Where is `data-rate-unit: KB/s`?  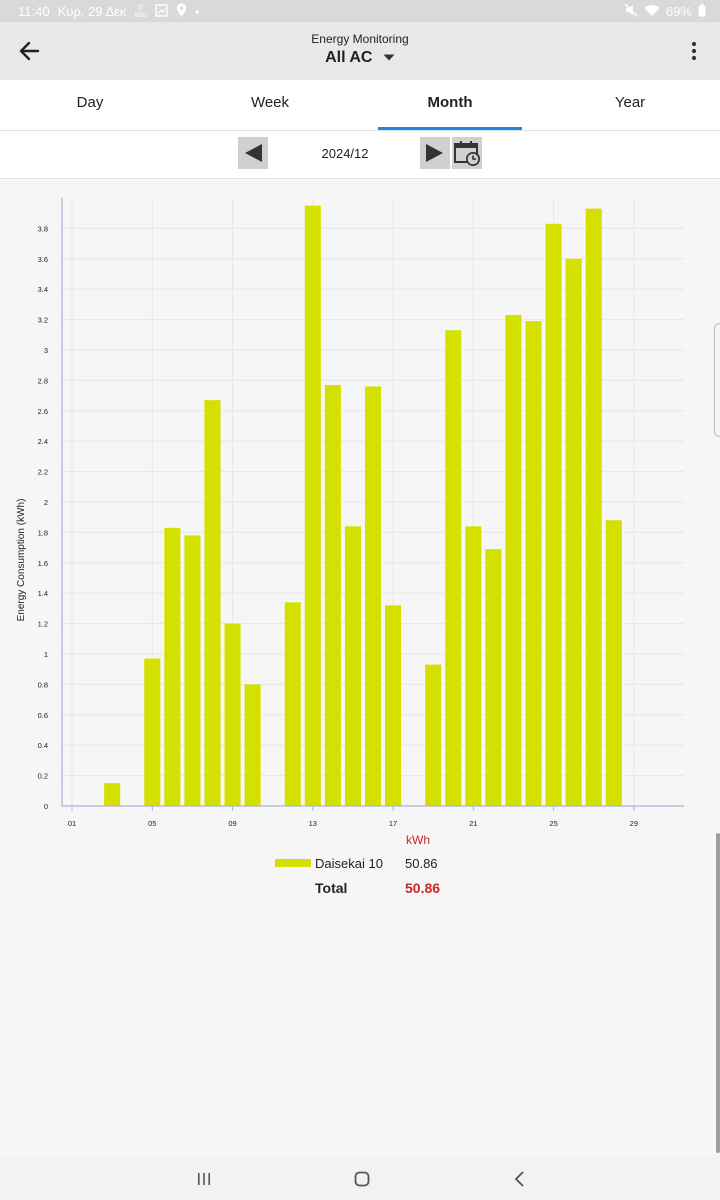 data-rate-unit: KB/s is located at coordinates (140, 15).